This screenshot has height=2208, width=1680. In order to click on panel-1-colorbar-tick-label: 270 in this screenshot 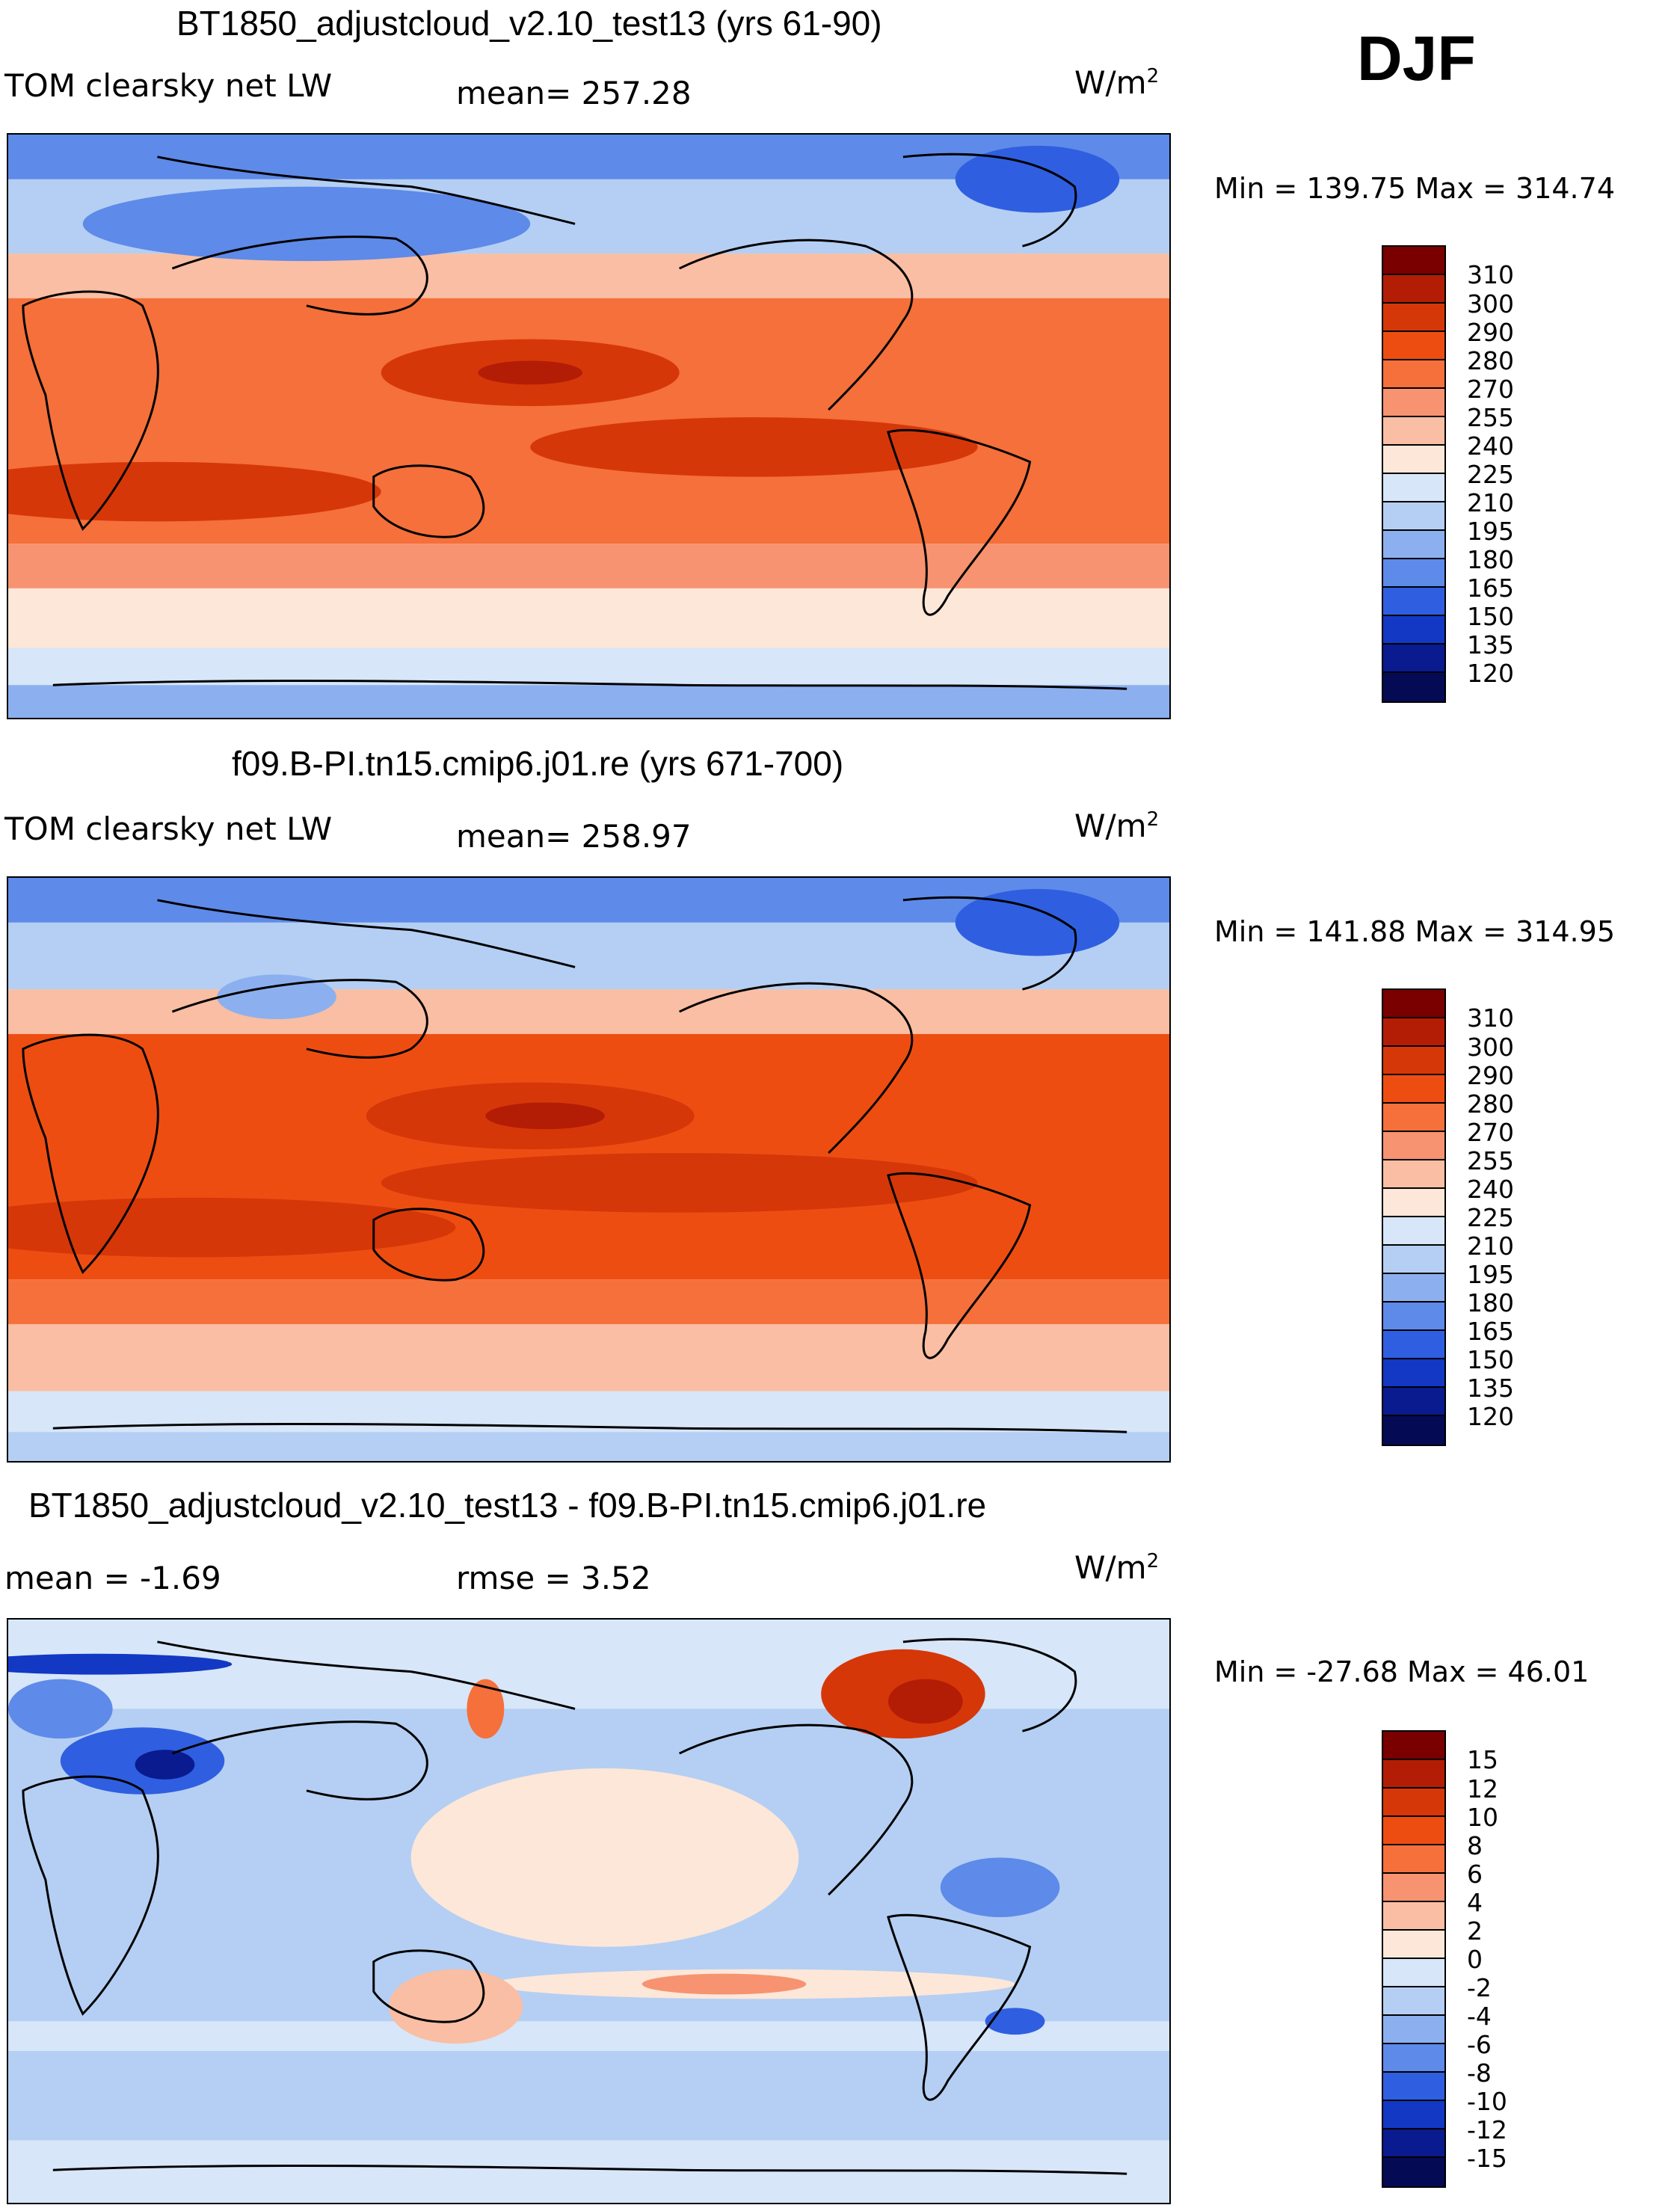, I will do `click(1490, 389)`.